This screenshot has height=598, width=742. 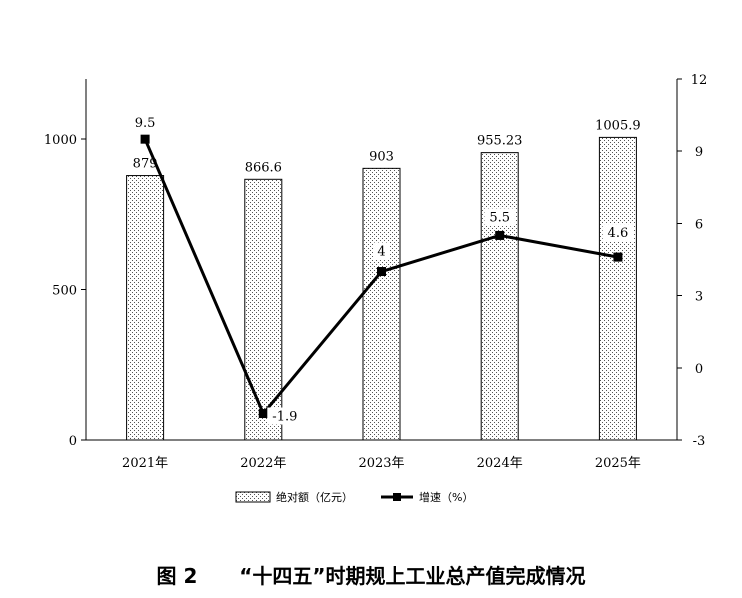 What do you see at coordinates (381, 156) in the screenshot?
I see `bar-value-label: 903` at bounding box center [381, 156].